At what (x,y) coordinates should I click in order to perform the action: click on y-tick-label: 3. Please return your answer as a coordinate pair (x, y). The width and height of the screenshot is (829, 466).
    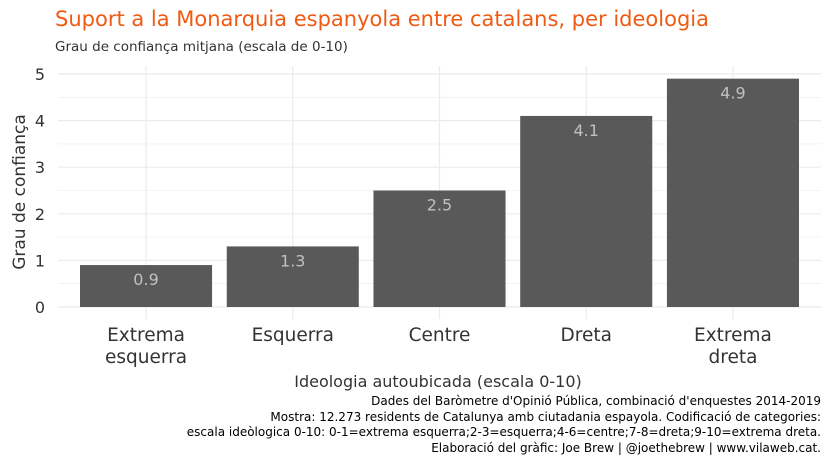
    Looking at the image, I should click on (40, 167).